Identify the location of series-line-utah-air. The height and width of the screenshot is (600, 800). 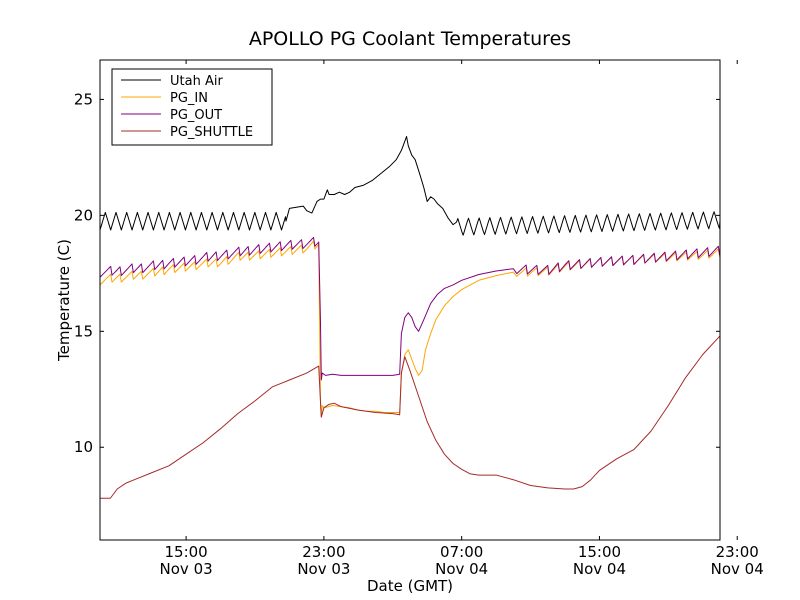
(410, 186).